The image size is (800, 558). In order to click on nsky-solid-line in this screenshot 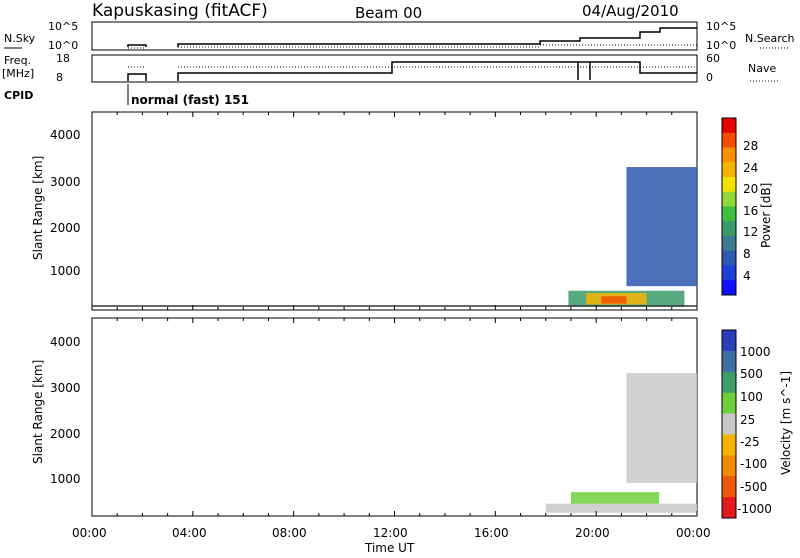, I will do `click(412, 37)`.